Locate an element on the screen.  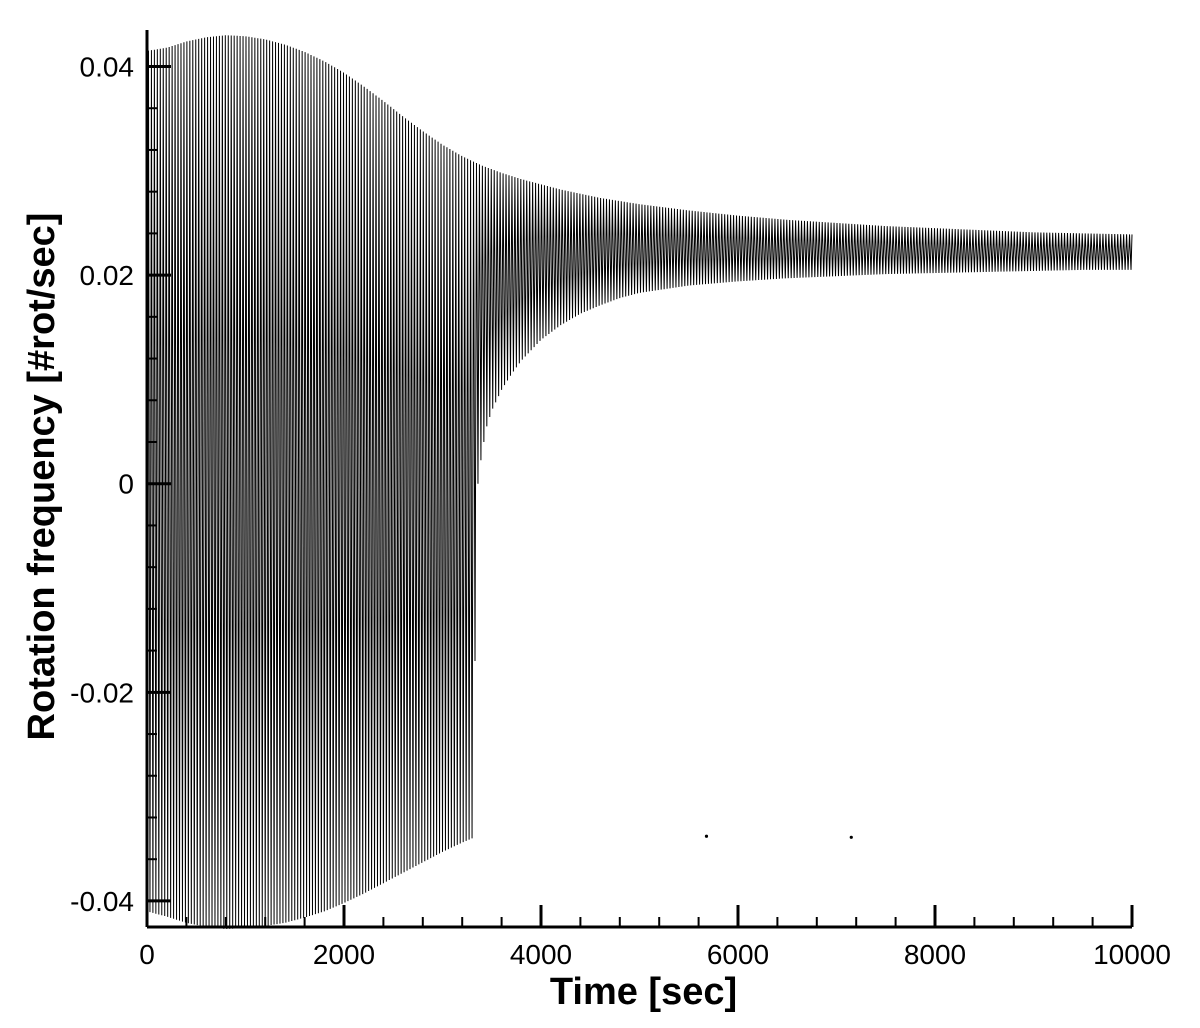
x-axis-title: Time [sec] is located at coordinates (643, 992).